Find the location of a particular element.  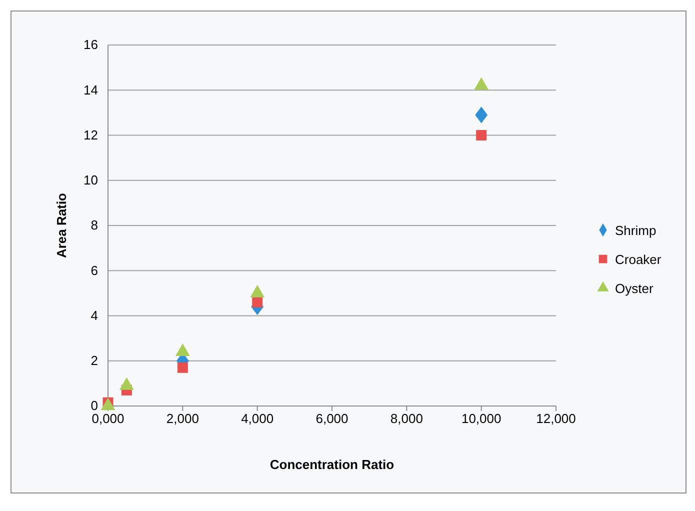

y-tick-label: 0 is located at coordinates (94, 406).